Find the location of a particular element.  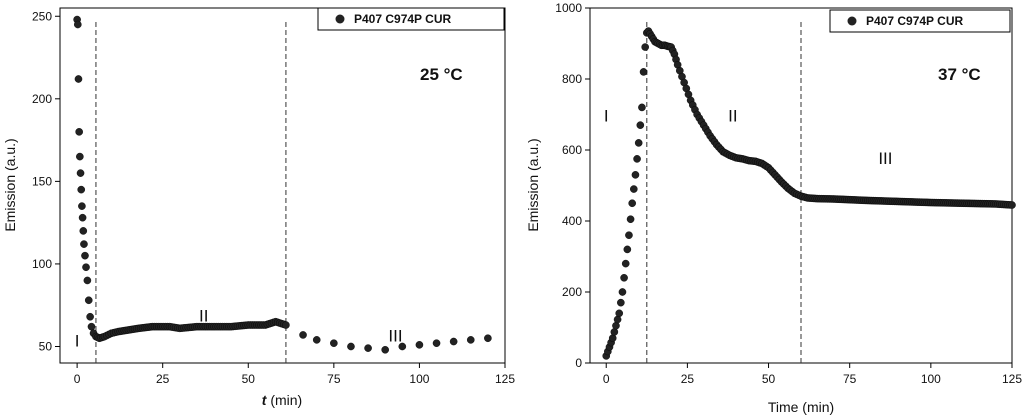

y-tick-label: 100 is located at coordinates (42, 264).